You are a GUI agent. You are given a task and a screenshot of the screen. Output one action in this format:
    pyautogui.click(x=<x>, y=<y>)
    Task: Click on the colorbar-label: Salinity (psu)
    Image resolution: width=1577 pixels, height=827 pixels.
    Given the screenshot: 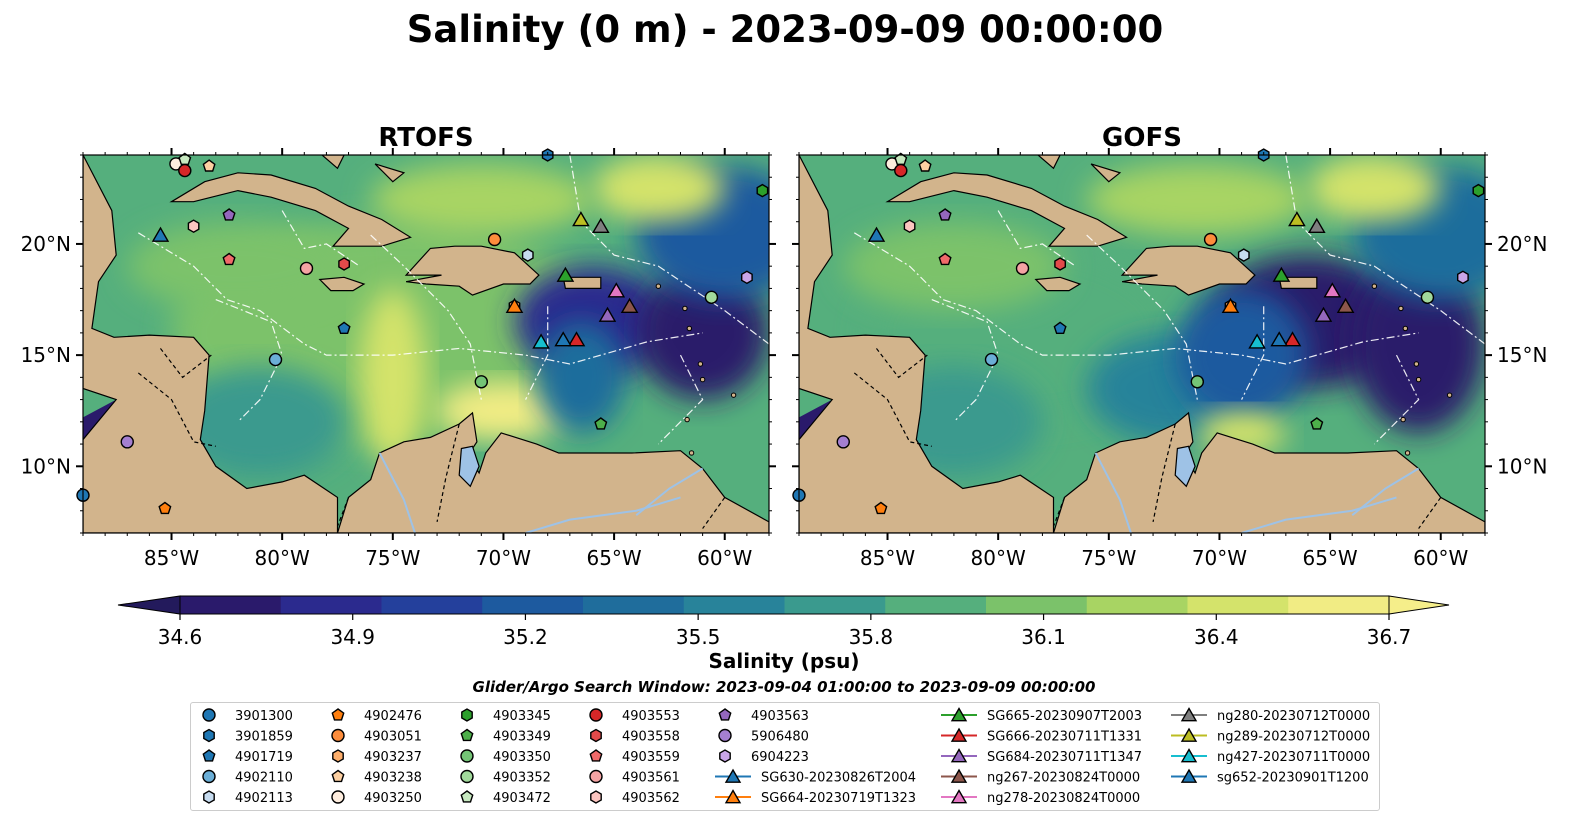 What is the action you would take?
    pyautogui.click(x=783, y=661)
    